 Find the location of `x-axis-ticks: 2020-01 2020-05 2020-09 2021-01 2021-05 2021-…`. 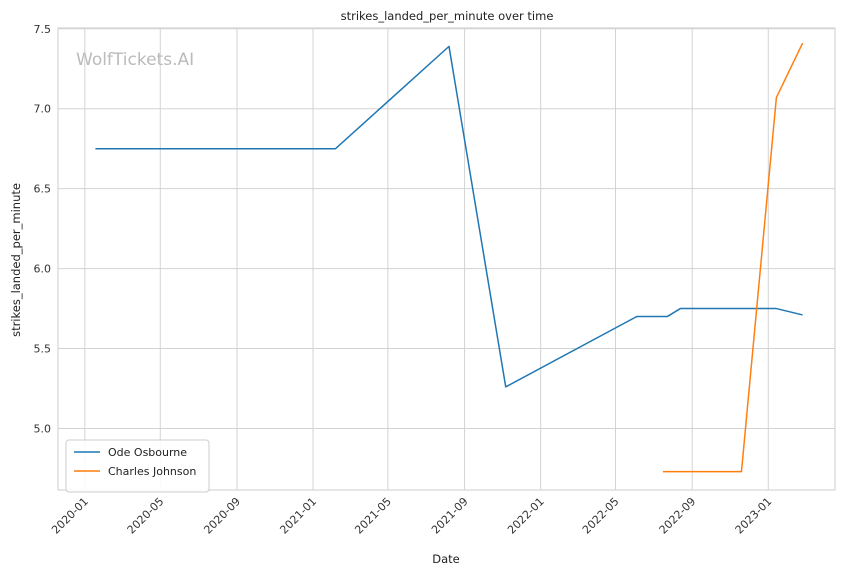

x-axis-ticks: 2020-01 2020-05 2020-09 2021-01 2021-05 2021-… is located at coordinates (411, 516).